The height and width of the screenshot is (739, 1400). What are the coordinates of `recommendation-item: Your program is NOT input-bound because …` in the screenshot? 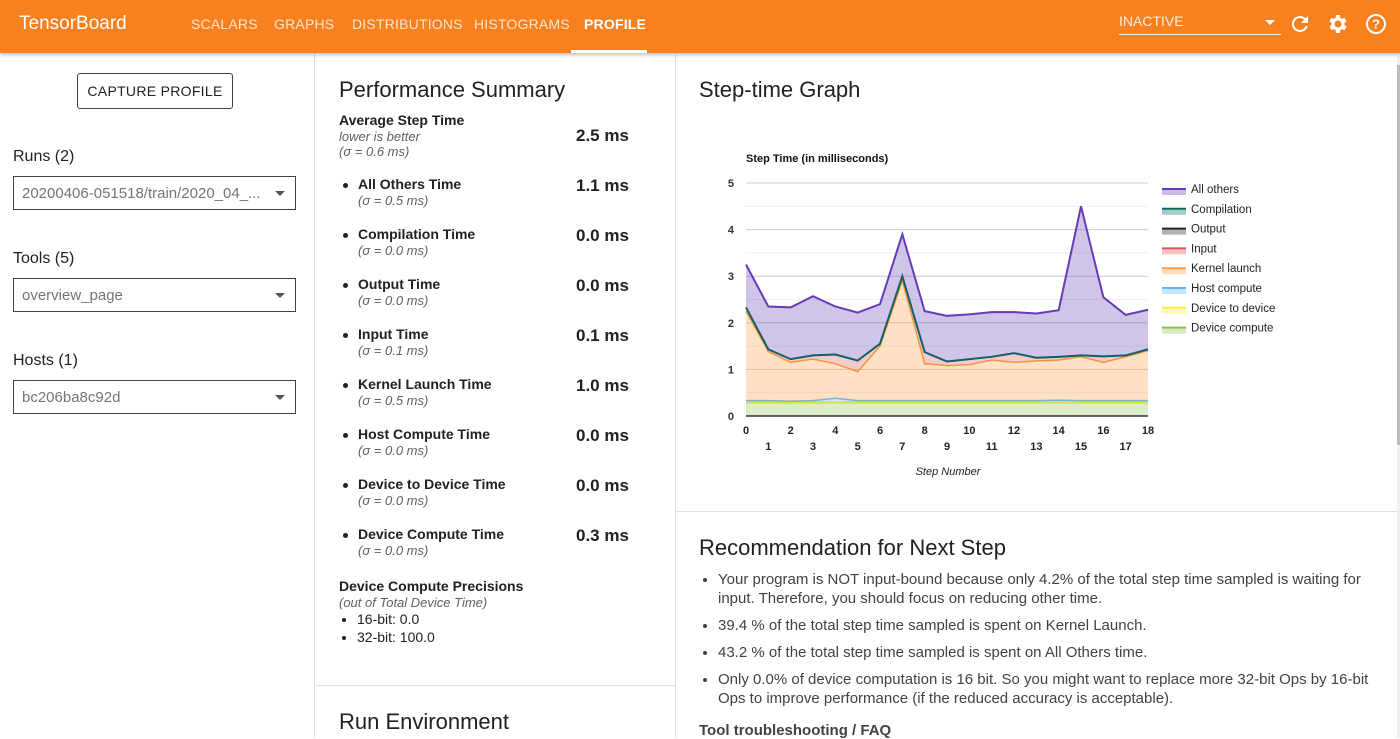 It's located at (1048, 589).